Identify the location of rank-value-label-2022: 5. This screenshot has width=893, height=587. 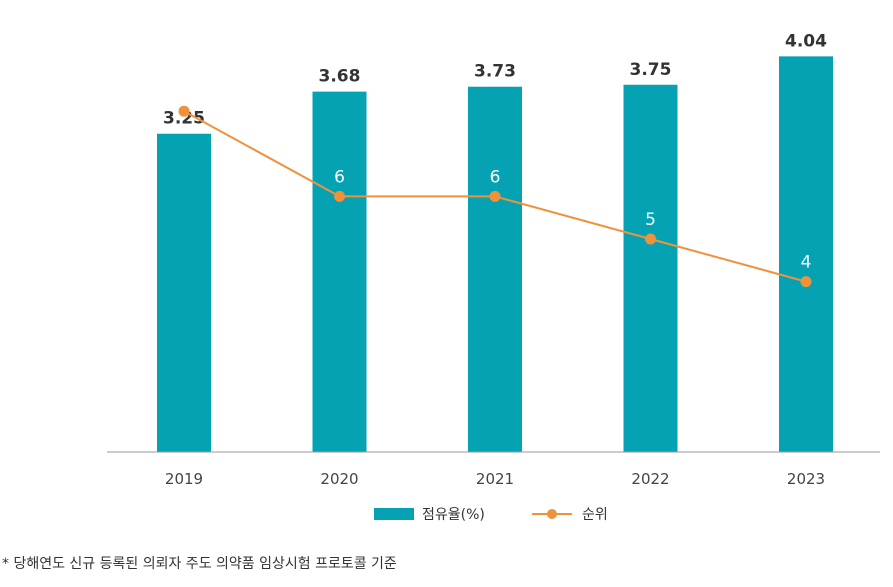
(650, 220).